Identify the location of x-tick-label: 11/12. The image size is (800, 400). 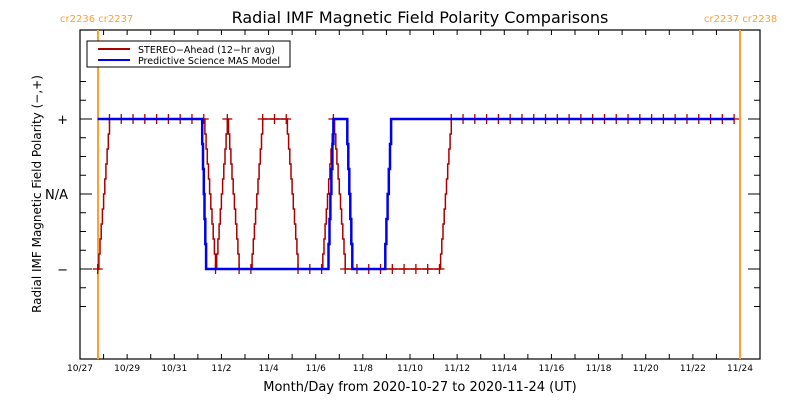
(457, 369).